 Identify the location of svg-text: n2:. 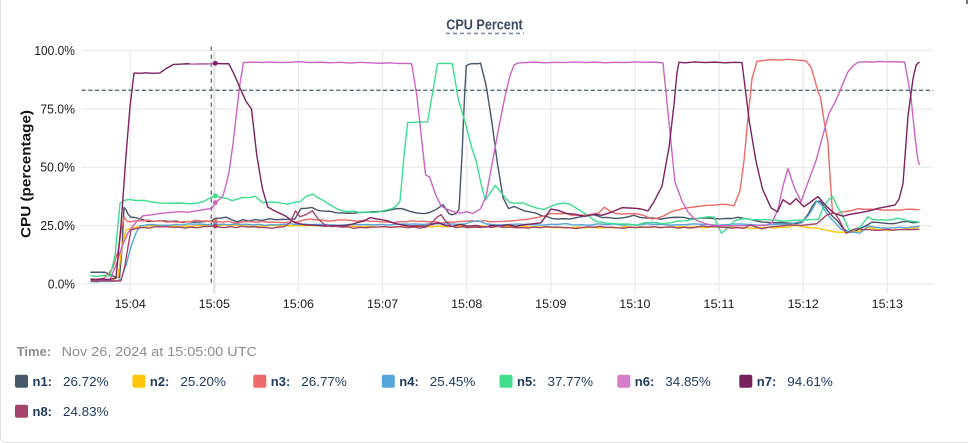
(160, 381).